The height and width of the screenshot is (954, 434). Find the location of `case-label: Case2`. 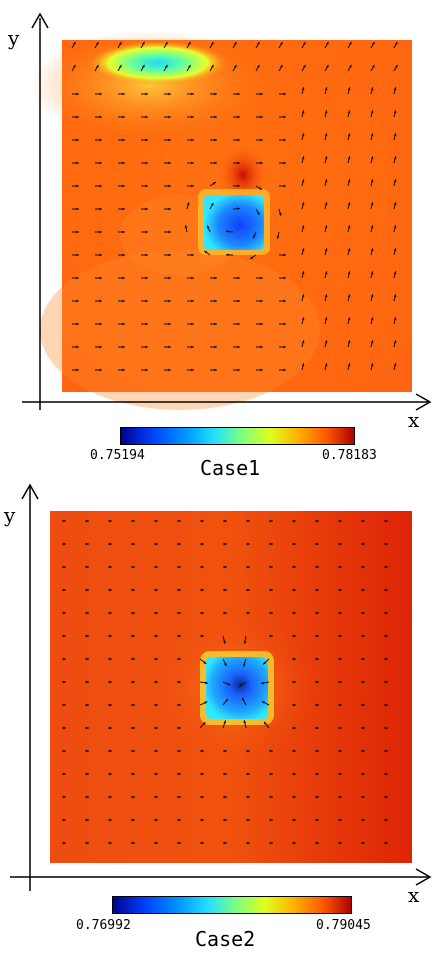

case-label: Case2 is located at coordinates (225, 939).